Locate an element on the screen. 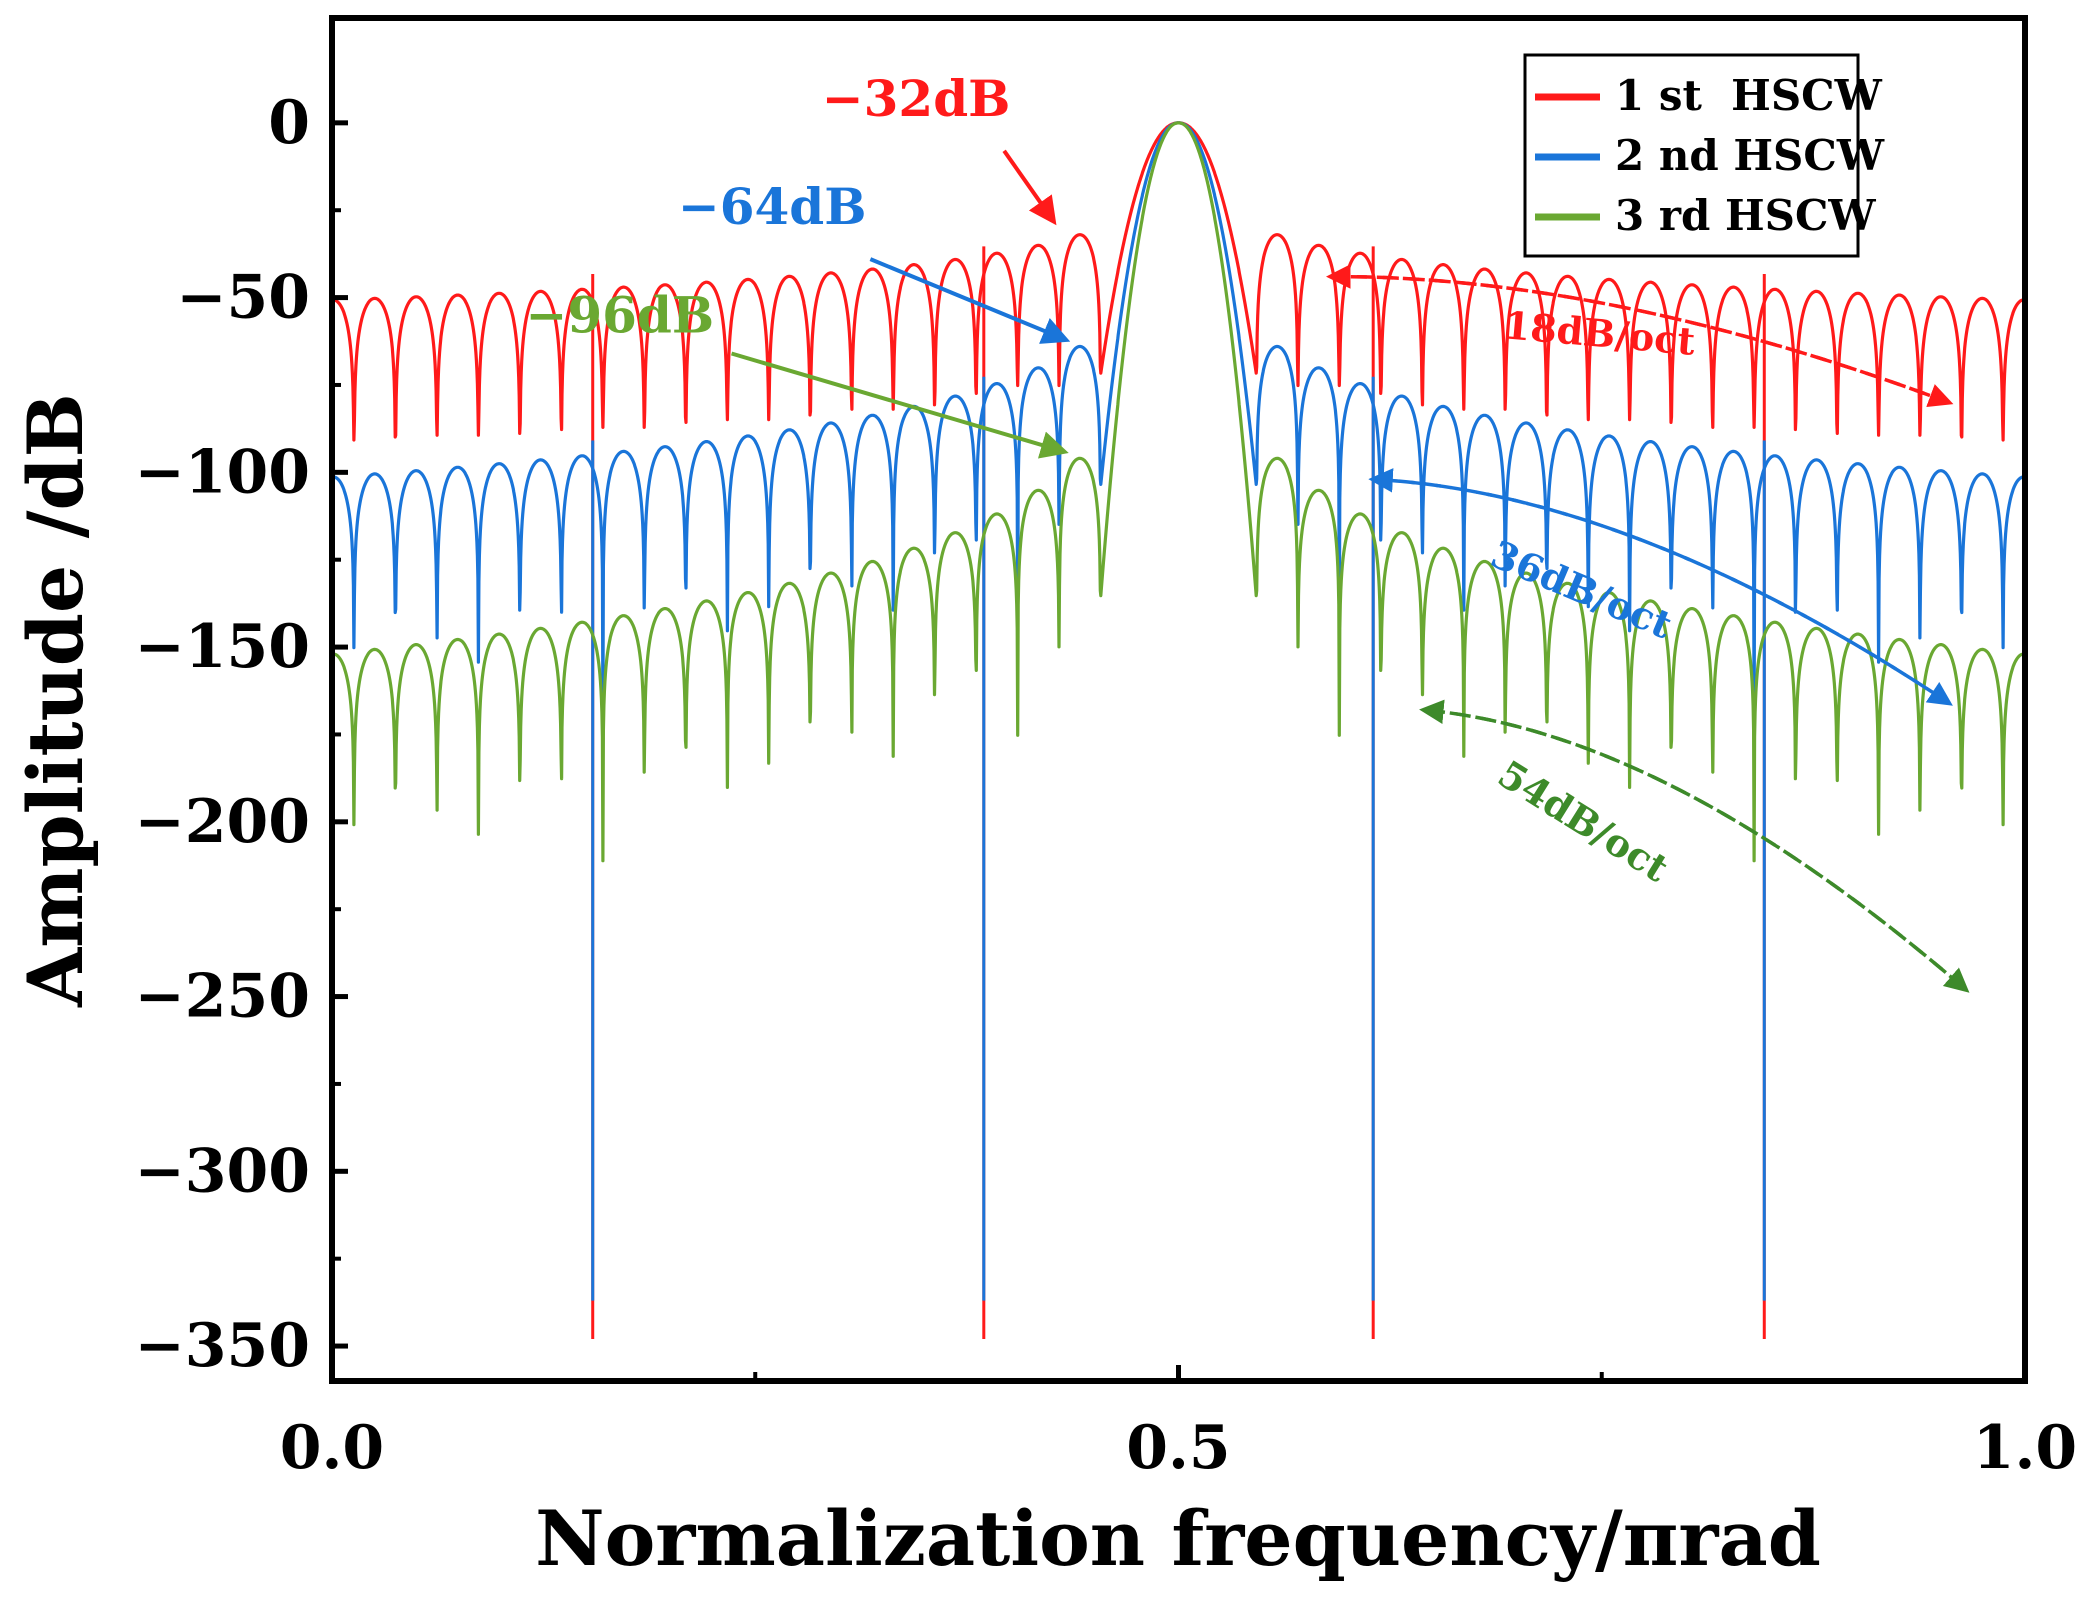  legend-label-3: 3 rd HSCW is located at coordinates (1745, 215).